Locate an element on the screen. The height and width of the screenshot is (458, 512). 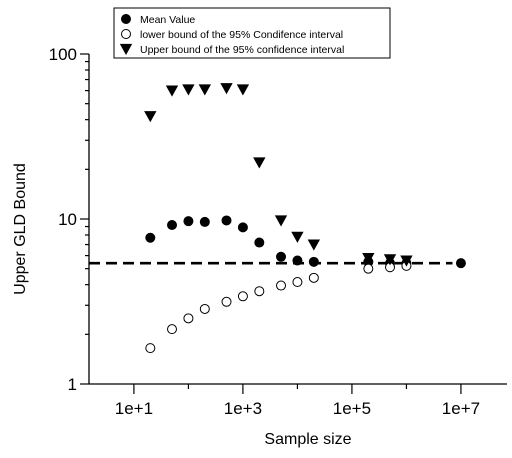
x-tick-label: 1e+1 is located at coordinates (134, 408).